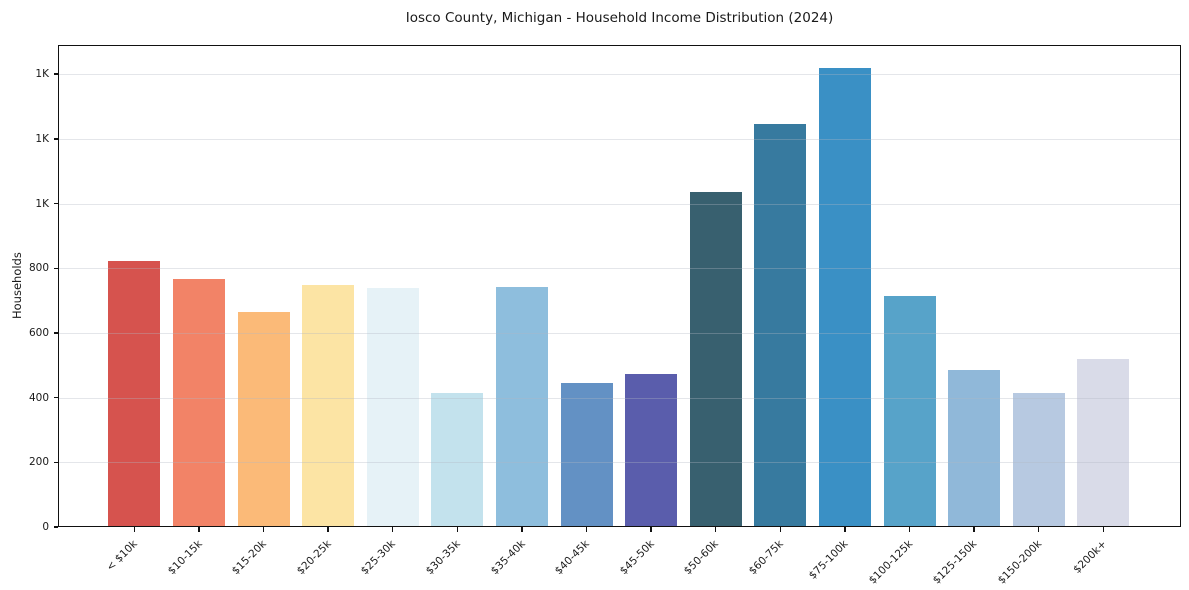  What do you see at coordinates (38, 268) in the screenshot?
I see `y-tick-label: 800` at bounding box center [38, 268].